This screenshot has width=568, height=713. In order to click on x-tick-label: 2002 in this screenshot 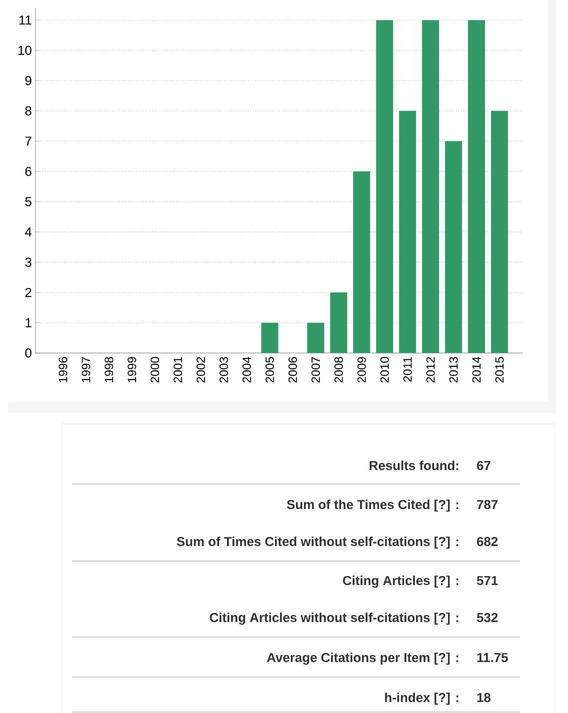, I will do `click(201, 370)`.